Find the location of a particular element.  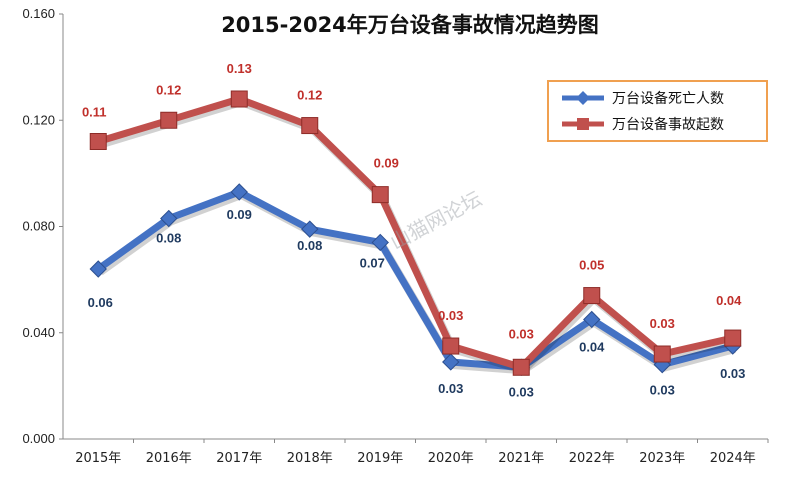

death-data-label: 0.07 is located at coordinates (372, 262).